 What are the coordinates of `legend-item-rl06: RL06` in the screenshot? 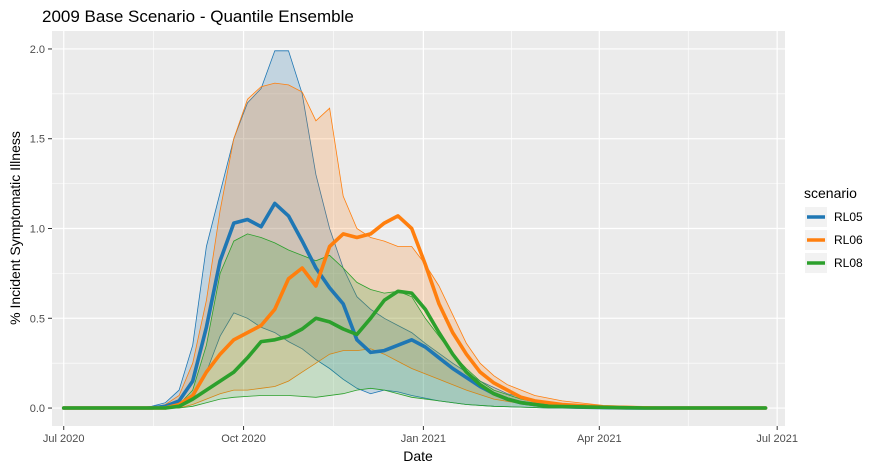 It's located at (834, 240).